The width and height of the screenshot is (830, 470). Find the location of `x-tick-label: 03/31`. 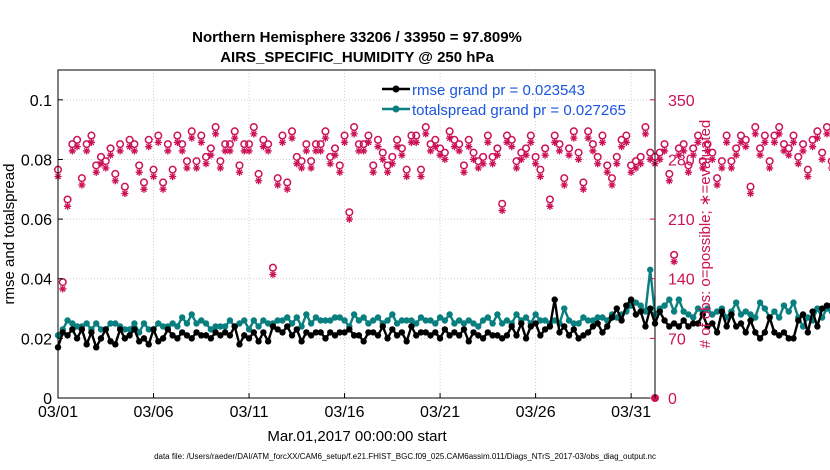

x-tick-label: 03/31 is located at coordinates (631, 412).